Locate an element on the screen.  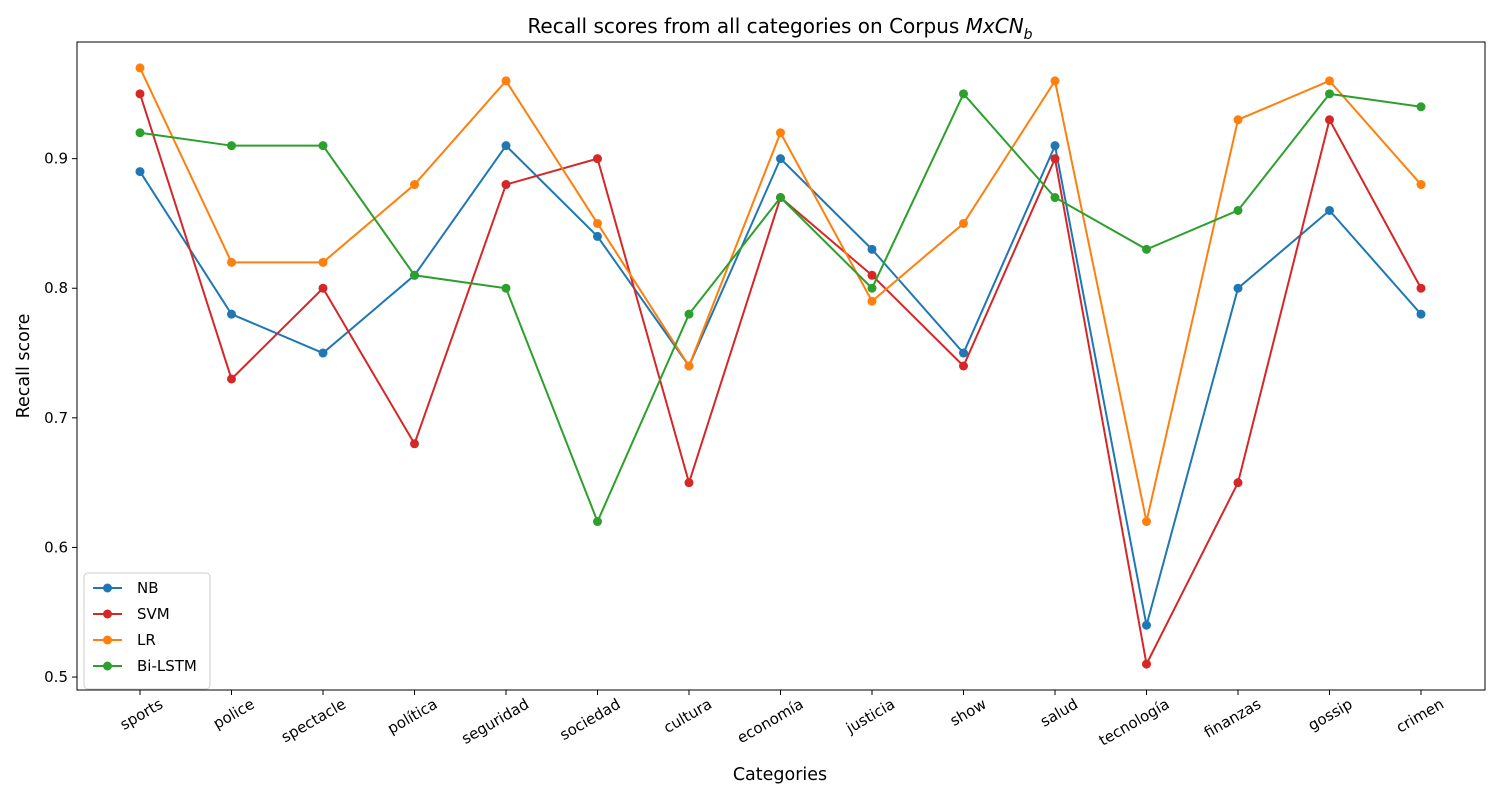
legend-label: NB is located at coordinates (148, 588).